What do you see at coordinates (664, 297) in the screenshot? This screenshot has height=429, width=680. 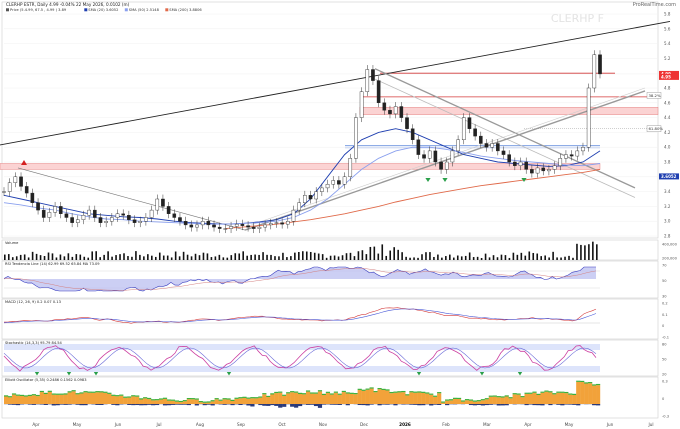 I see `rsi-tick: 30` at bounding box center [664, 297].